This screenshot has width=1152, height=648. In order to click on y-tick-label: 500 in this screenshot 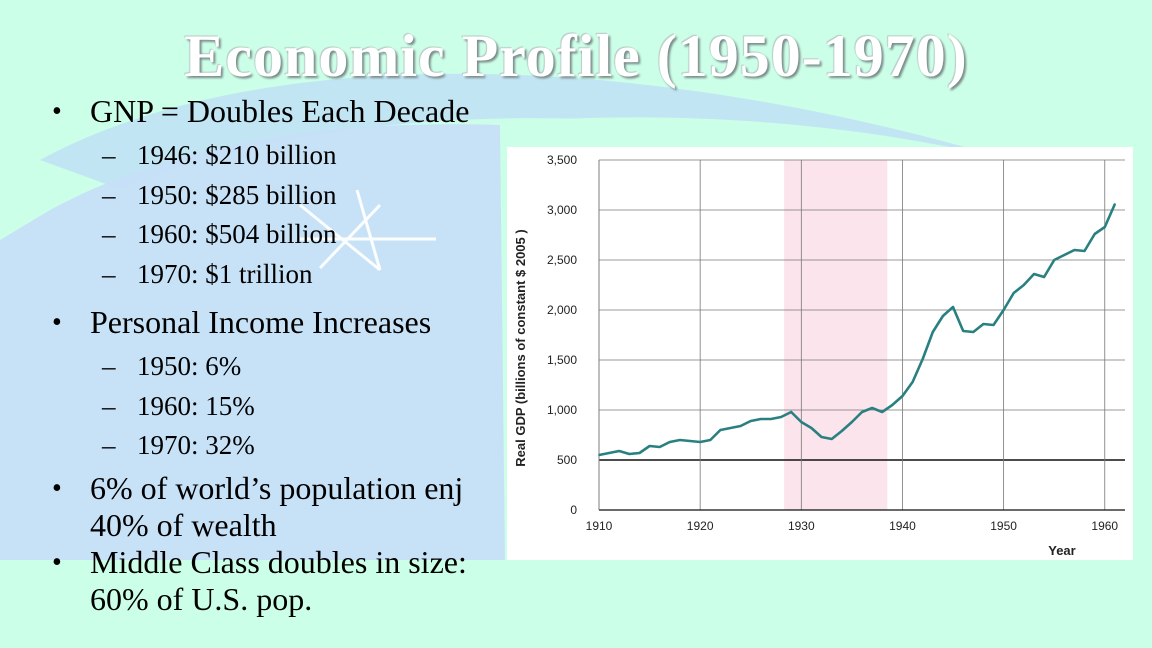, I will do `click(567, 460)`.